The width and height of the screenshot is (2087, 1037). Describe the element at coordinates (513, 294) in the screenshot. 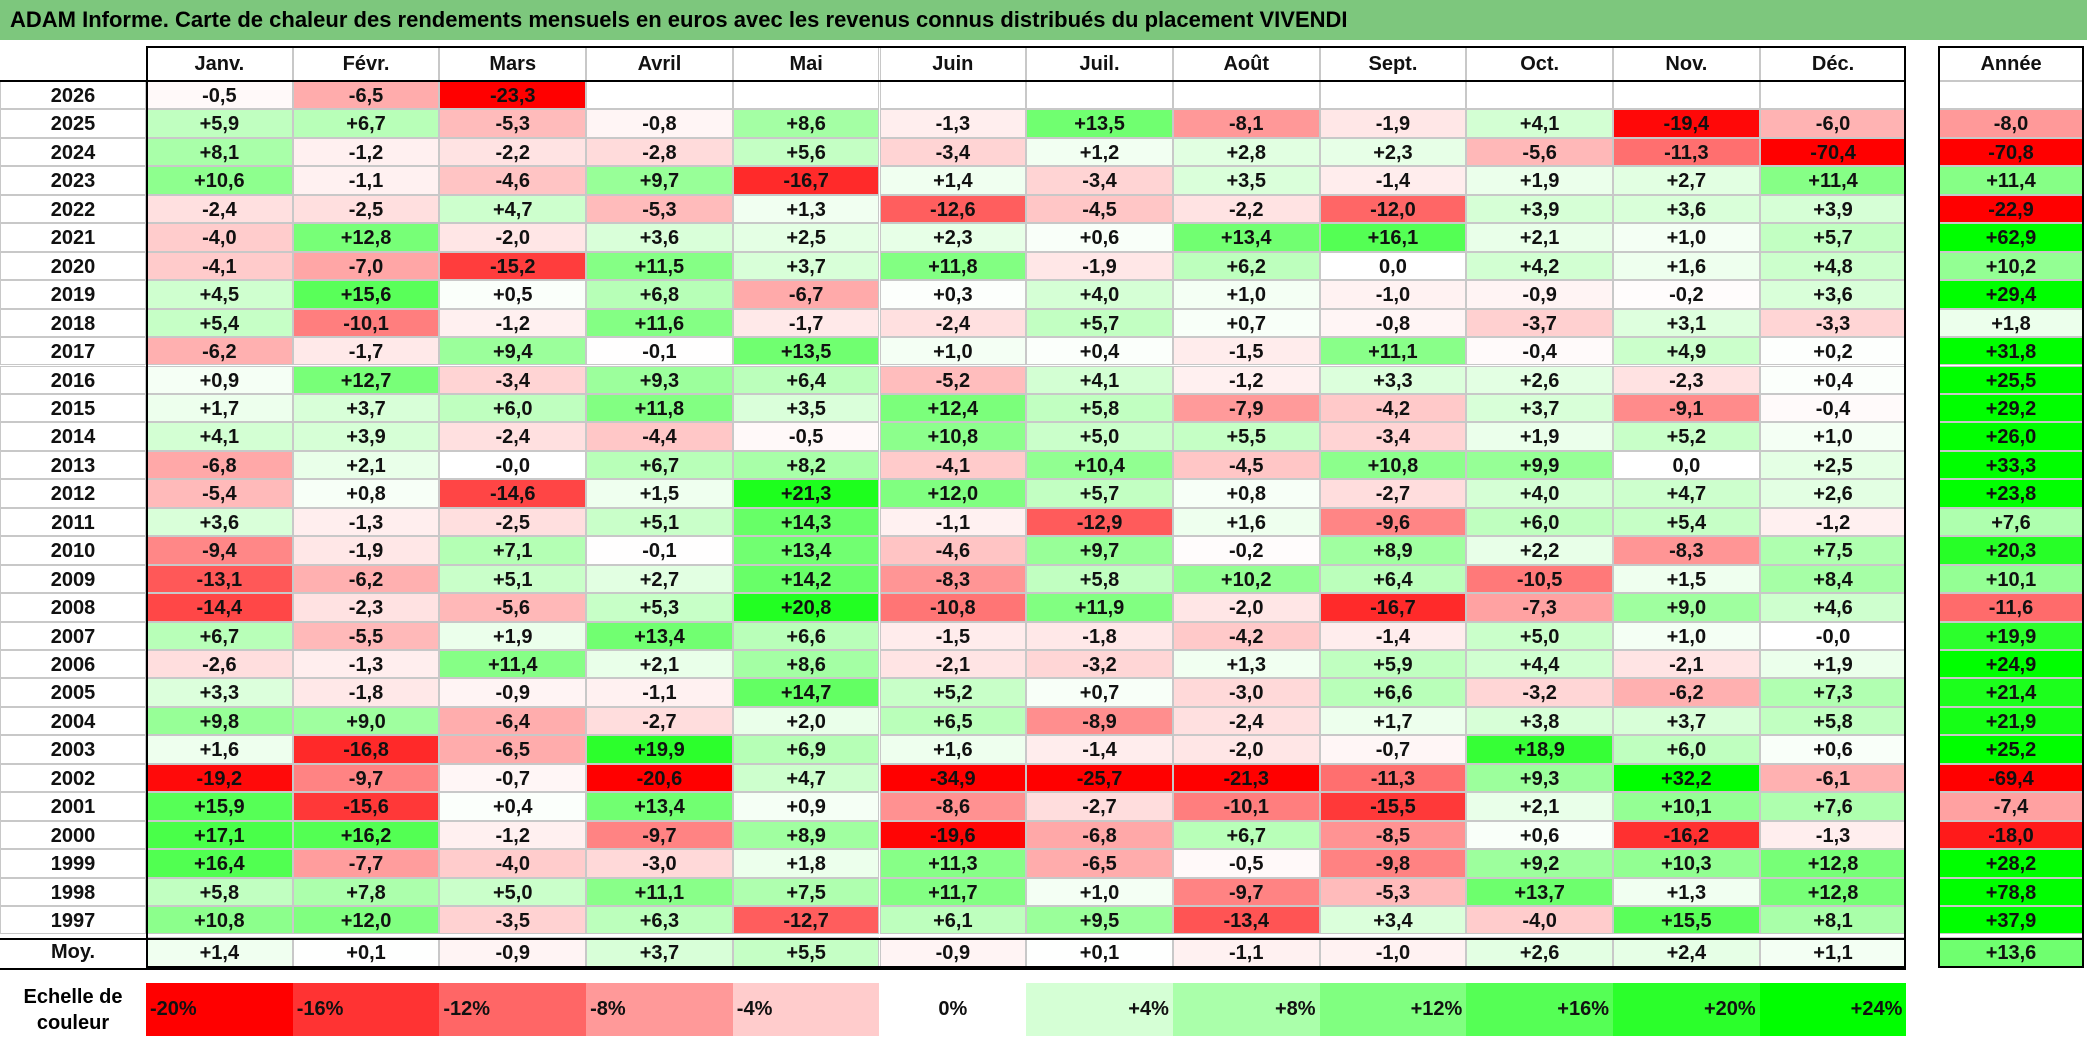

I see `heatmap-cell: +0,5` at that location.